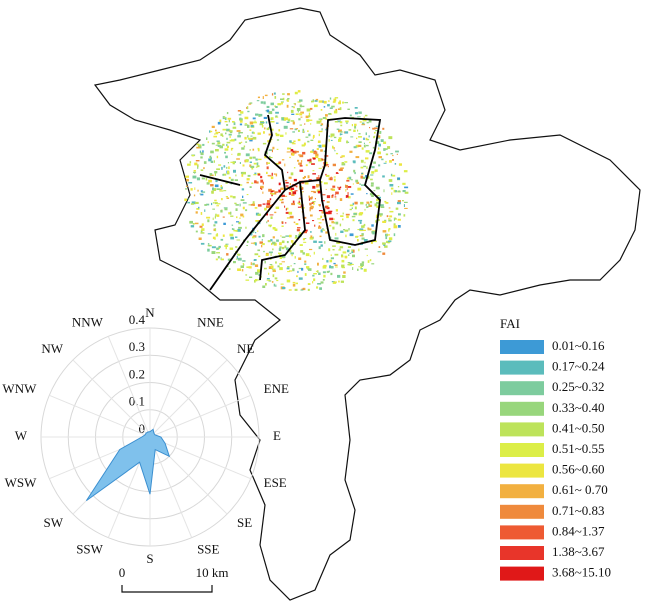 Image resolution: width=650 pixels, height=615 pixels. What do you see at coordinates (52, 348) in the screenshot?
I see `direction-label: NW` at bounding box center [52, 348].